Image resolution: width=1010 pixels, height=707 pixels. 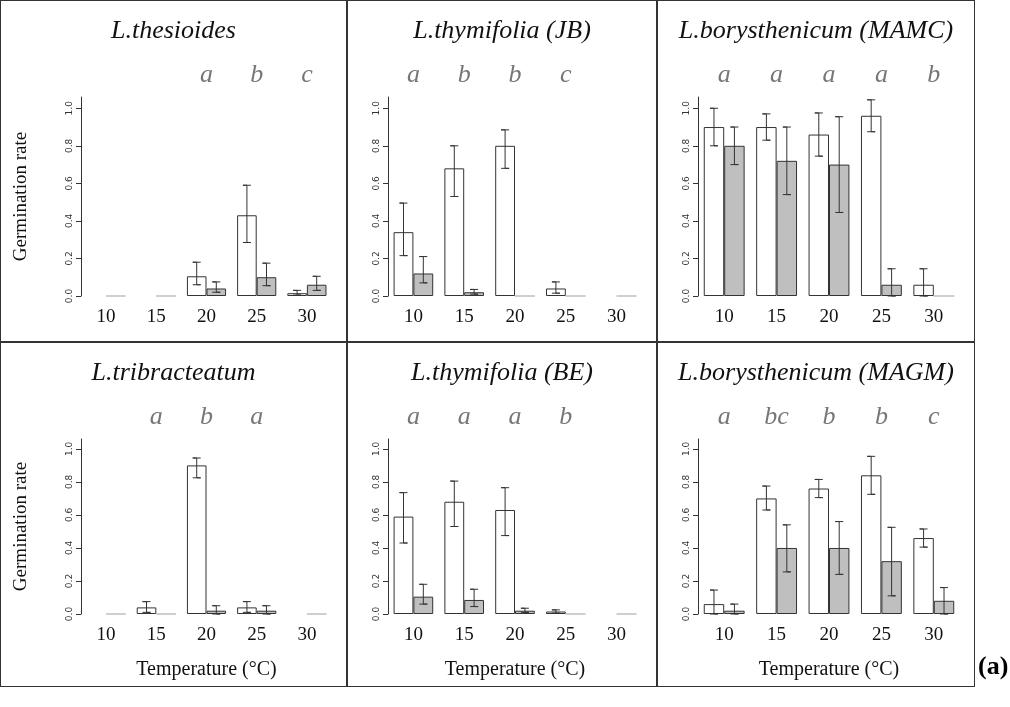 I want to click on chart-title: L.thymifolia (BE), so click(x=501, y=371).